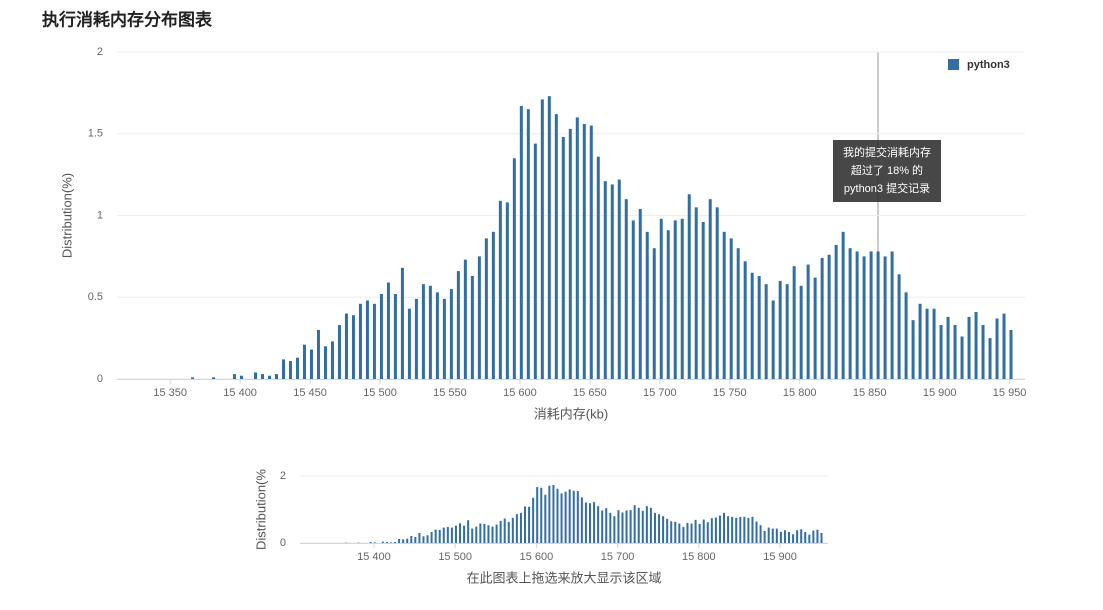 The height and width of the screenshot is (610, 1103). I want to click on x-tick-label: 15 600, so click(537, 557).